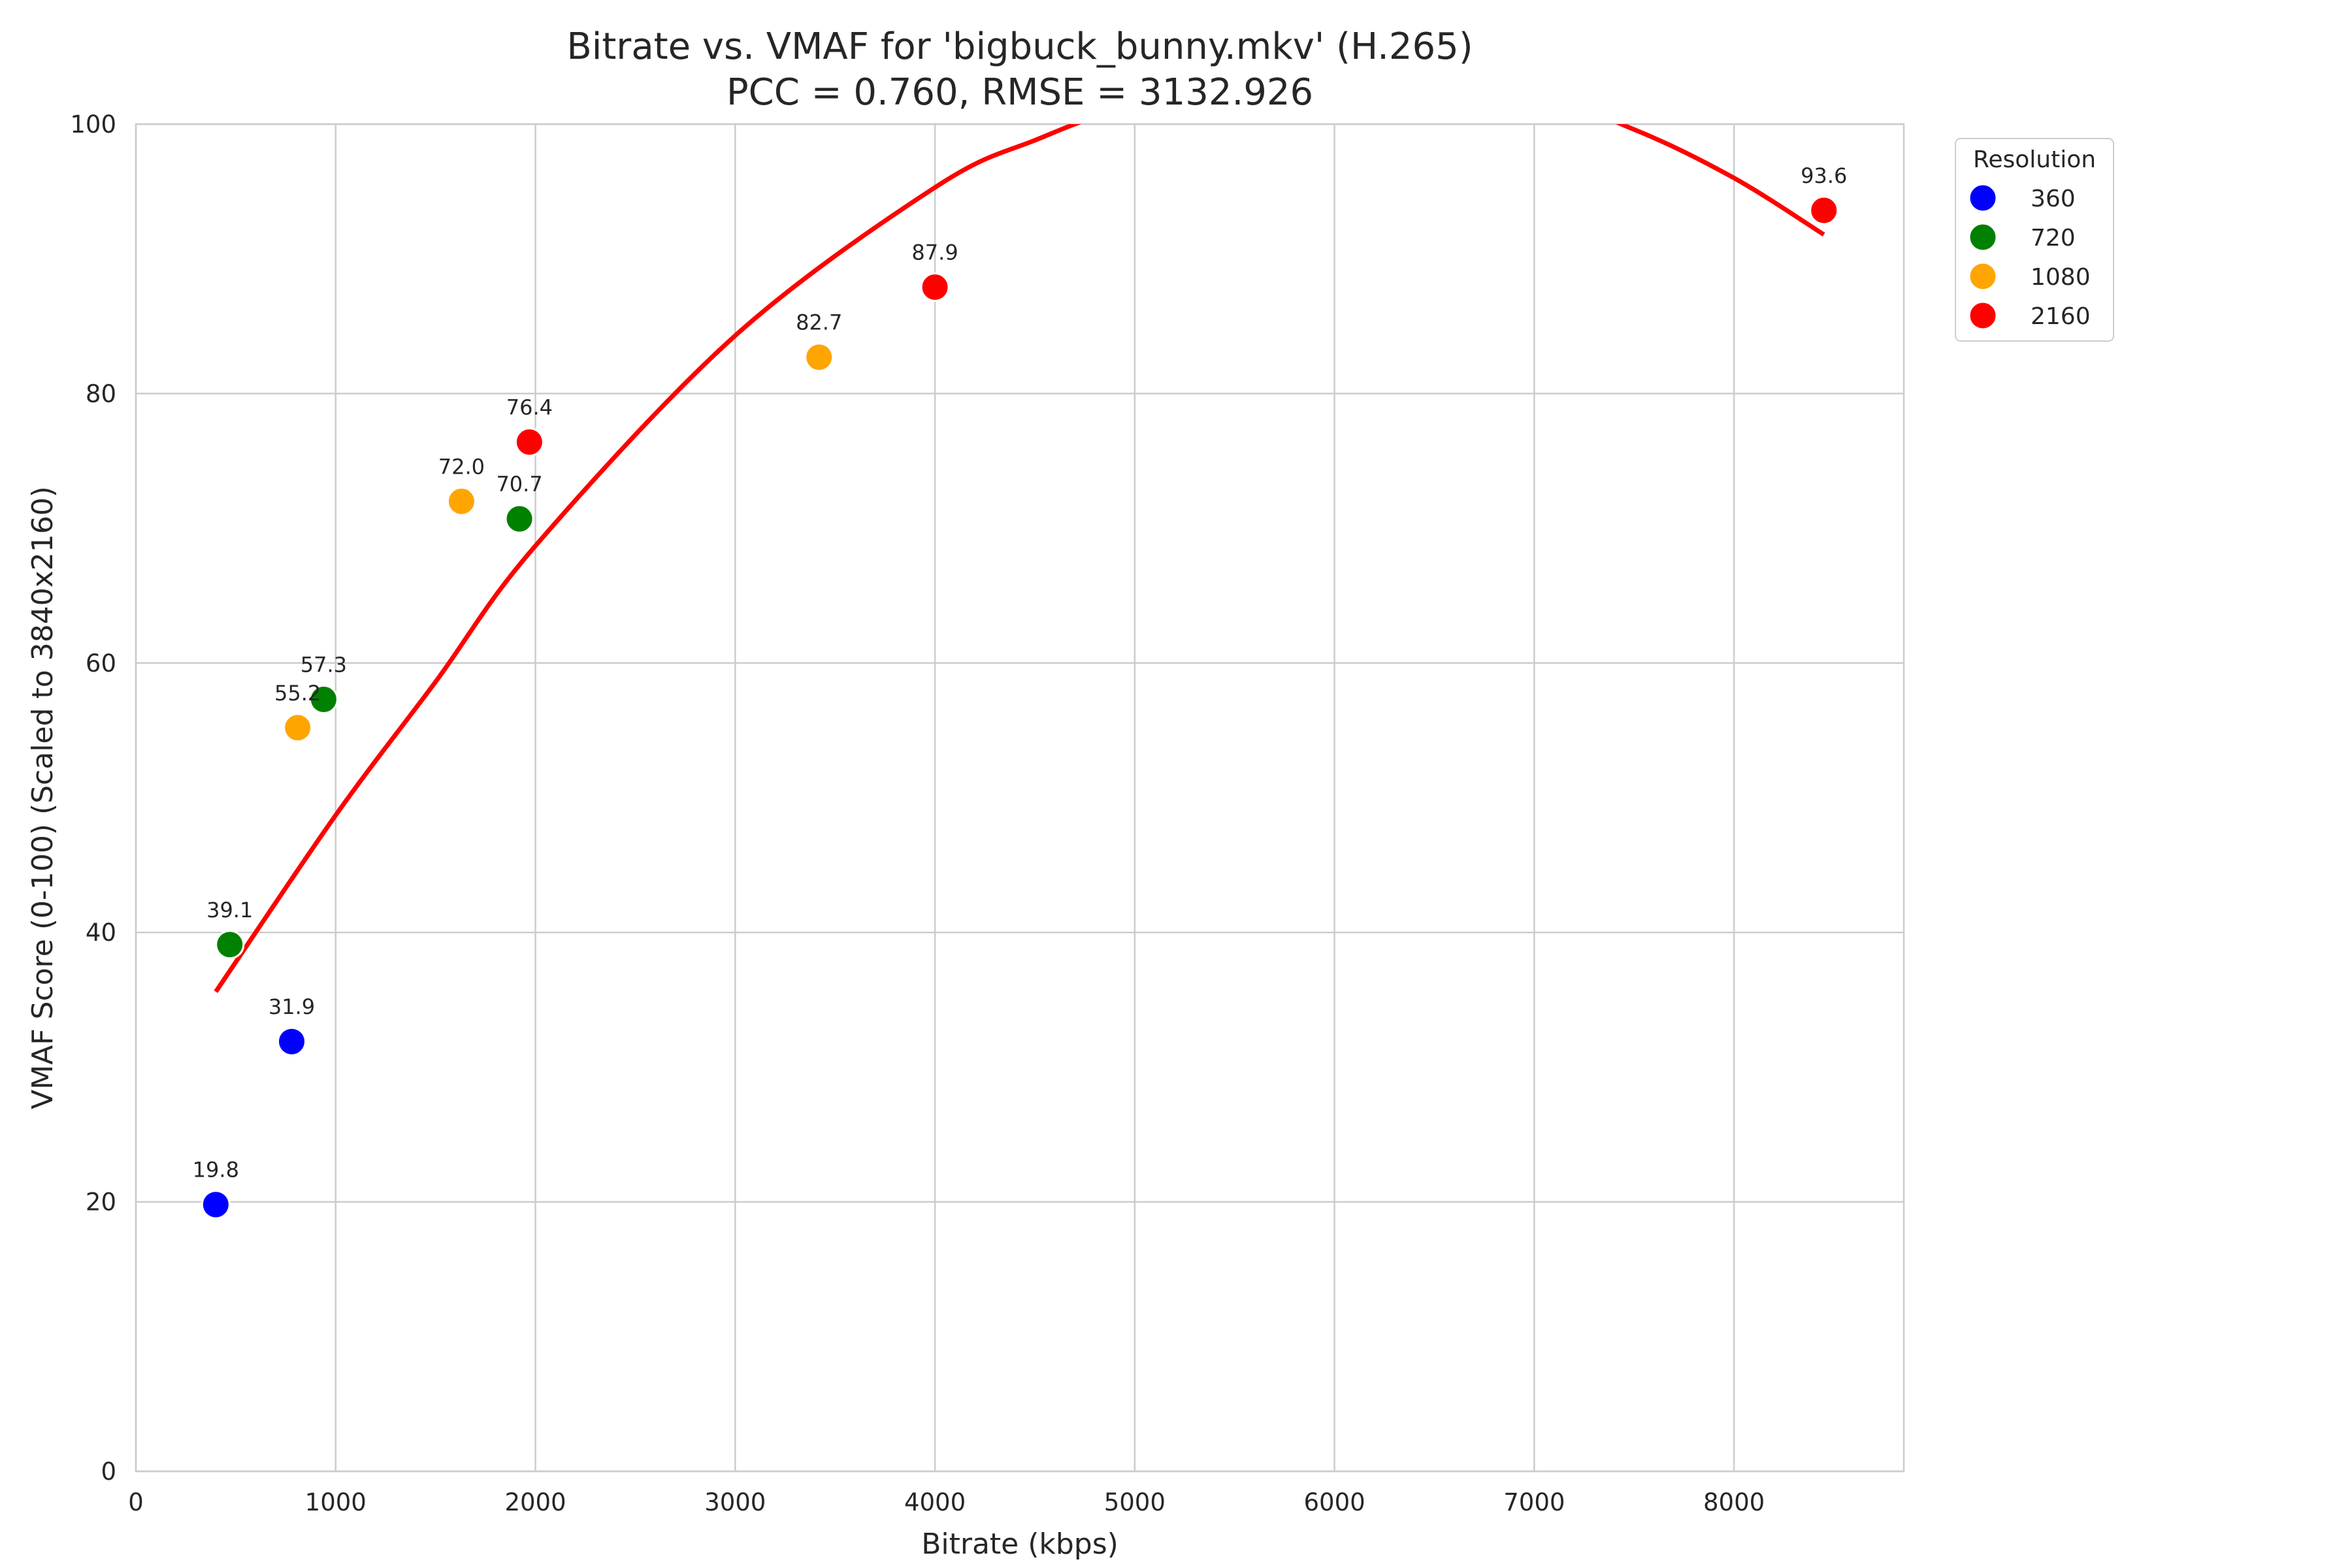 This screenshot has height=1568, width=2352. What do you see at coordinates (2053, 238) in the screenshot?
I see `legend-label: 720` at bounding box center [2053, 238].